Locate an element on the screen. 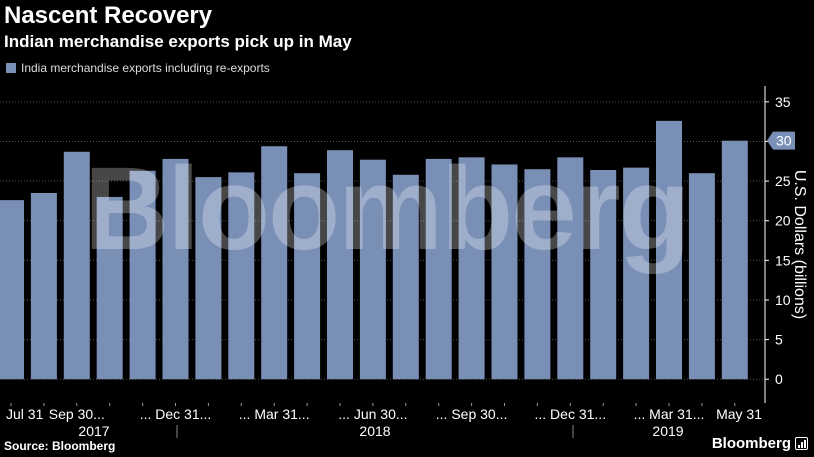  brand-logo: Bloomberg is located at coordinates (760, 443).